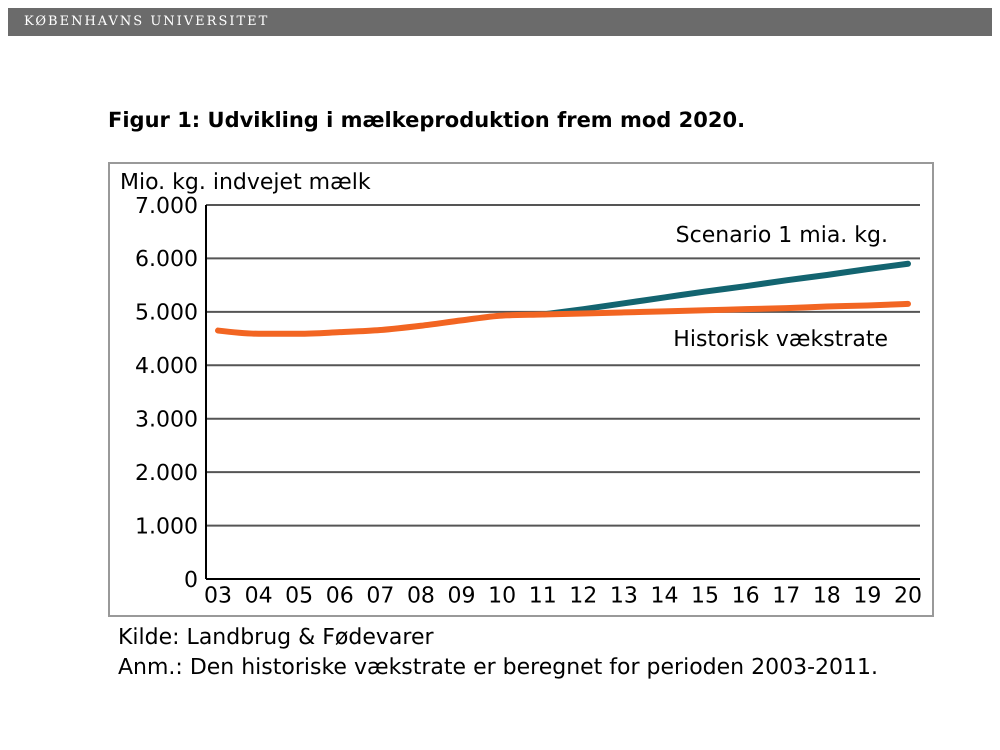 This screenshot has height=750, width=1000. I want to click on y-tick-label: 5.000, so click(166, 313).